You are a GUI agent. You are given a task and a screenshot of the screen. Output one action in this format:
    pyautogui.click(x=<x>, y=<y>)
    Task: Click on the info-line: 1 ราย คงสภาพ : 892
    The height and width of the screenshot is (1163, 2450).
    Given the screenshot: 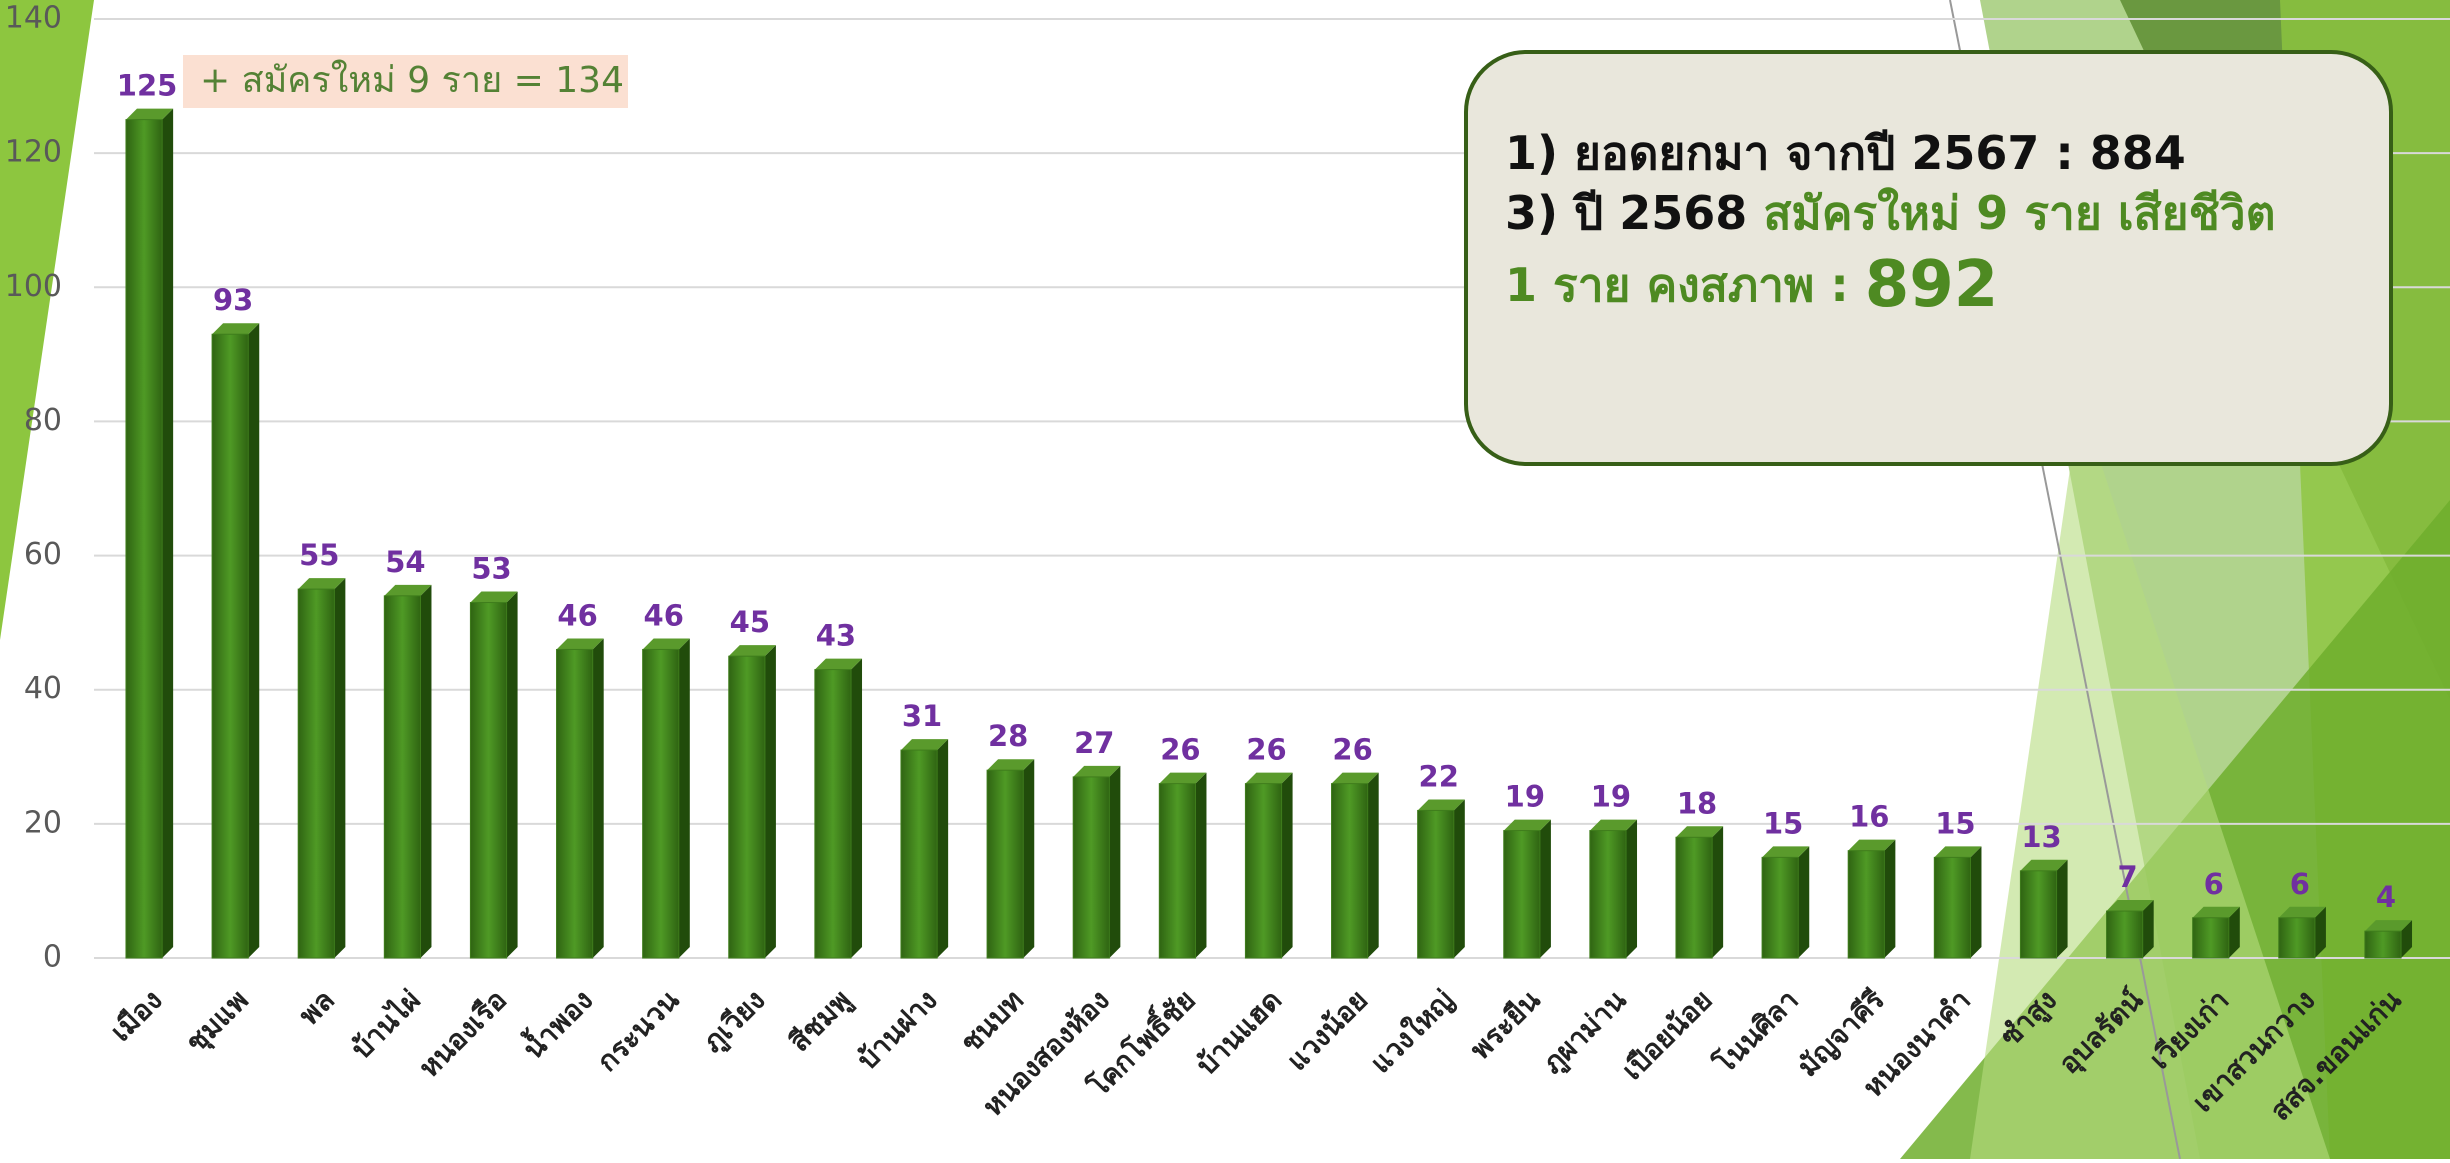 What is the action you would take?
    pyautogui.click(x=1751, y=285)
    